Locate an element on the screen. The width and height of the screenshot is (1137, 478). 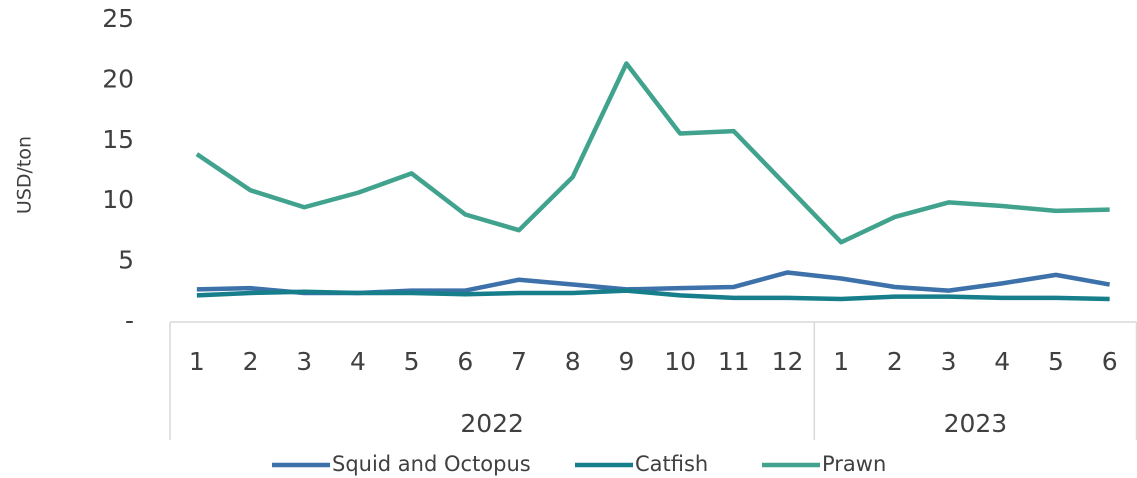
x-tick-label: 7 is located at coordinates (519, 361).